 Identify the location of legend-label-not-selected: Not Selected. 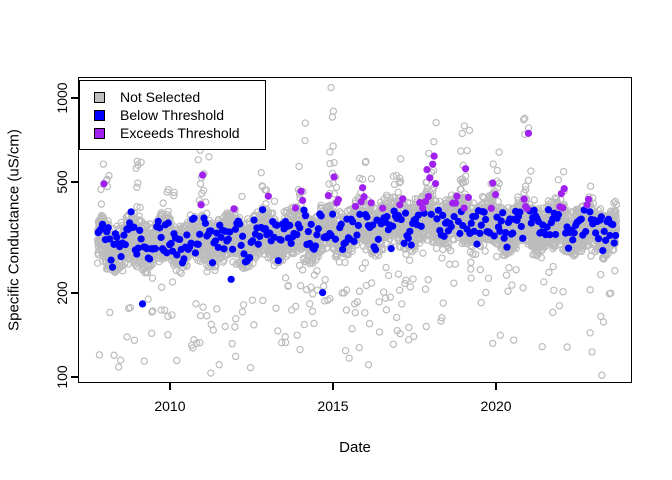
(160, 97).